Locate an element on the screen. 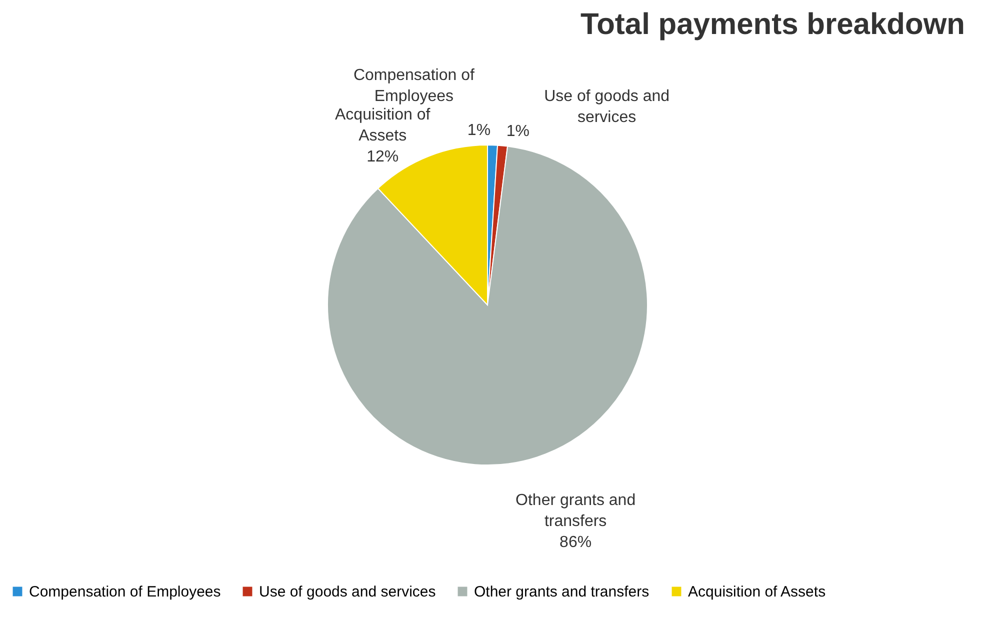  legend-label: Compensation of Employees is located at coordinates (125, 592).